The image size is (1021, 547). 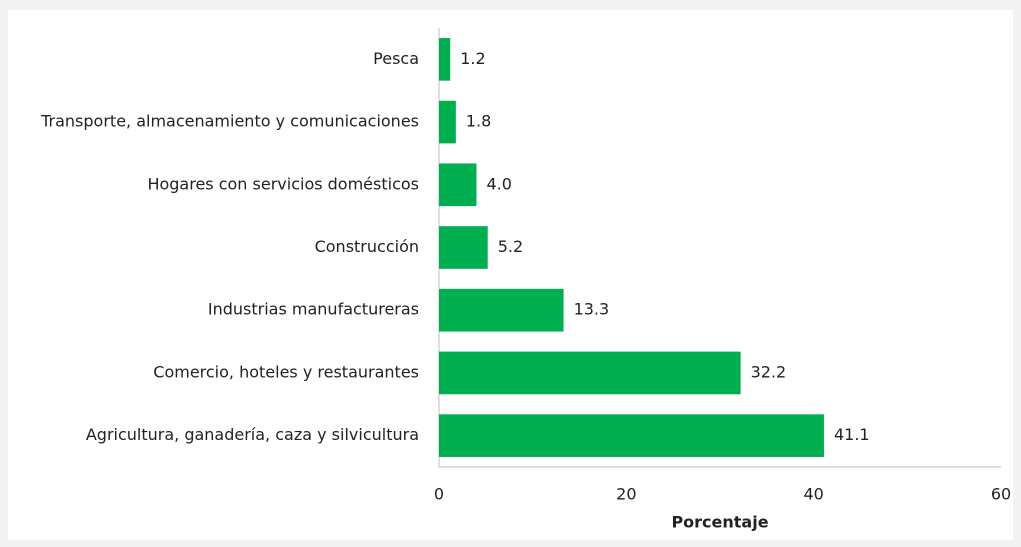 I want to click on data-label: 41.1, so click(x=852, y=434).